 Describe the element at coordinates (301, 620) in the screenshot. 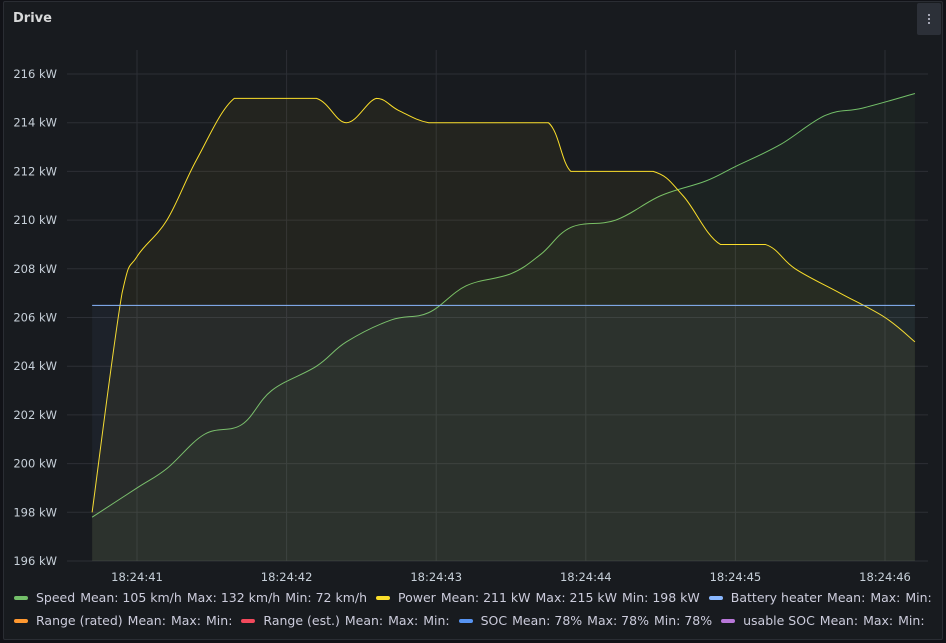

I see `legend-series-name: Range (est.)` at that location.